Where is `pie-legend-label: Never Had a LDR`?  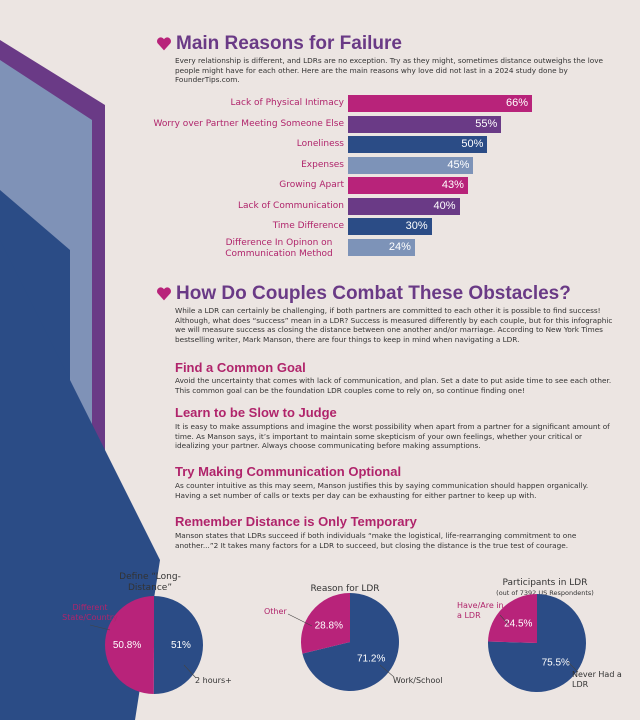 pie-legend-label: Never Had a LDR is located at coordinates (597, 679).